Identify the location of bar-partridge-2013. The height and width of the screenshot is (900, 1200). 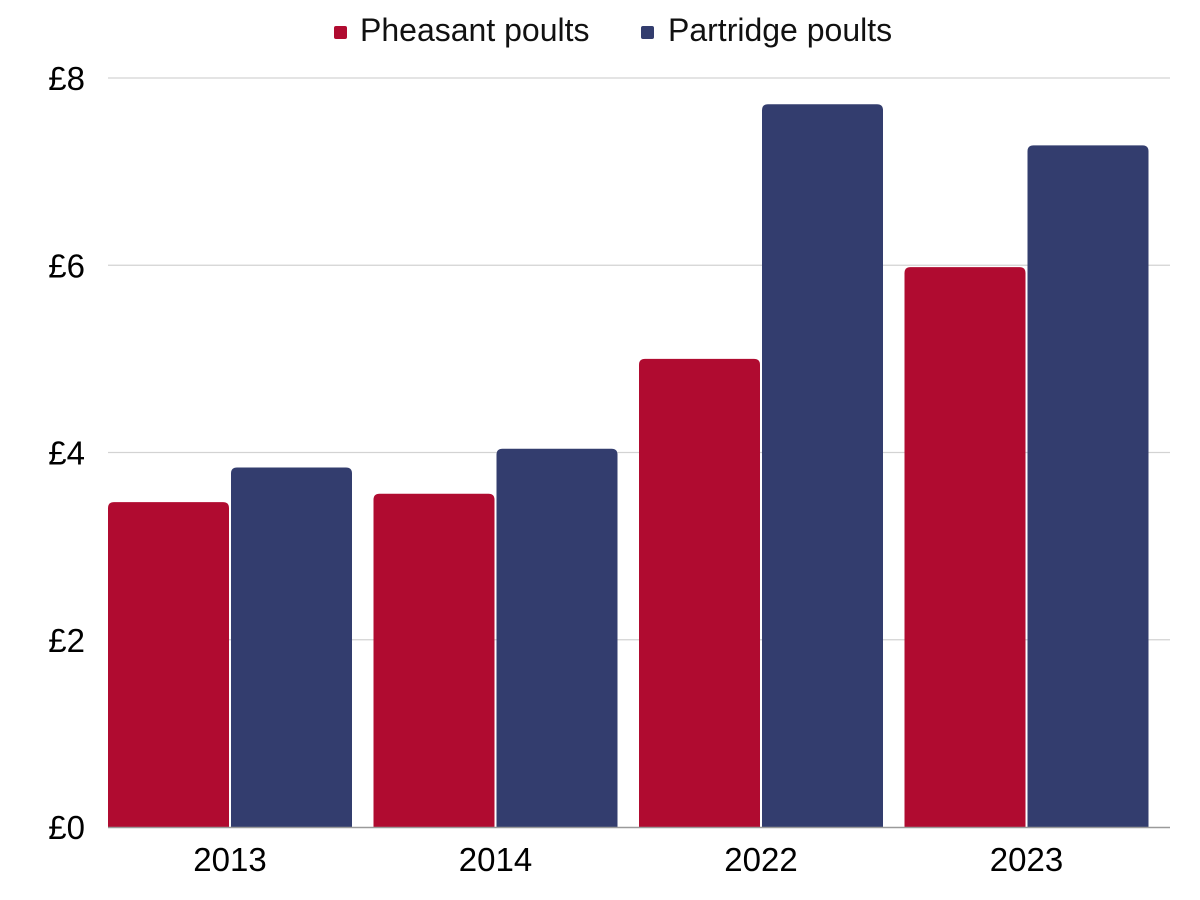
(291, 647).